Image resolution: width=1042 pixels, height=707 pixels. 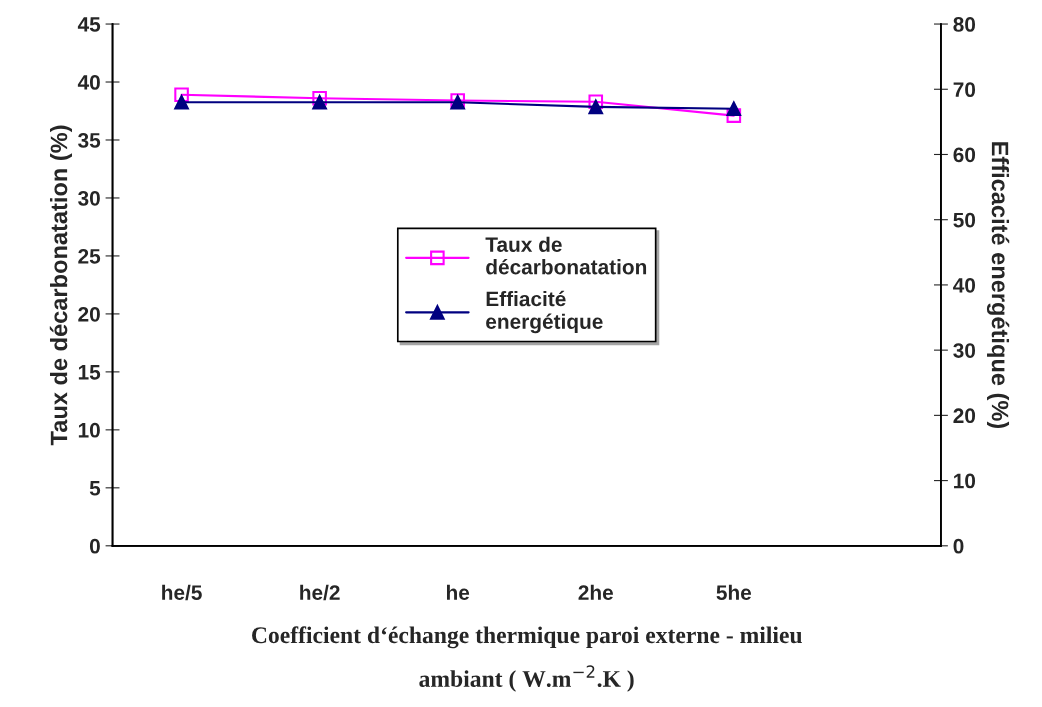 What do you see at coordinates (544, 312) in the screenshot?
I see `legend-label: Effiacité energétique` at bounding box center [544, 312].